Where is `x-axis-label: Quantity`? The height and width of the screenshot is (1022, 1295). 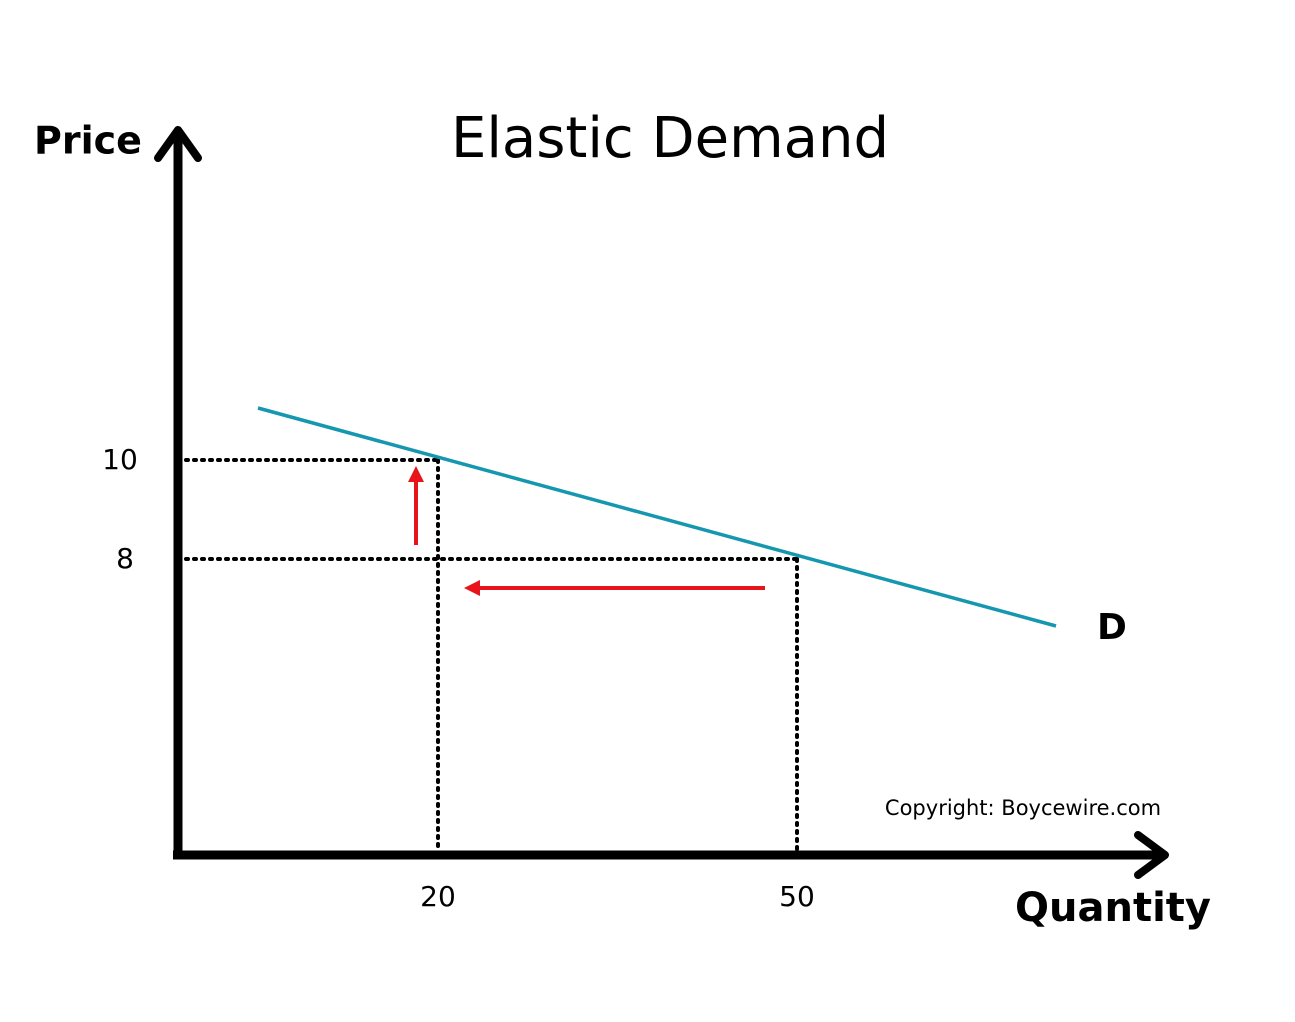 x-axis-label: Quantity is located at coordinates (1113, 908).